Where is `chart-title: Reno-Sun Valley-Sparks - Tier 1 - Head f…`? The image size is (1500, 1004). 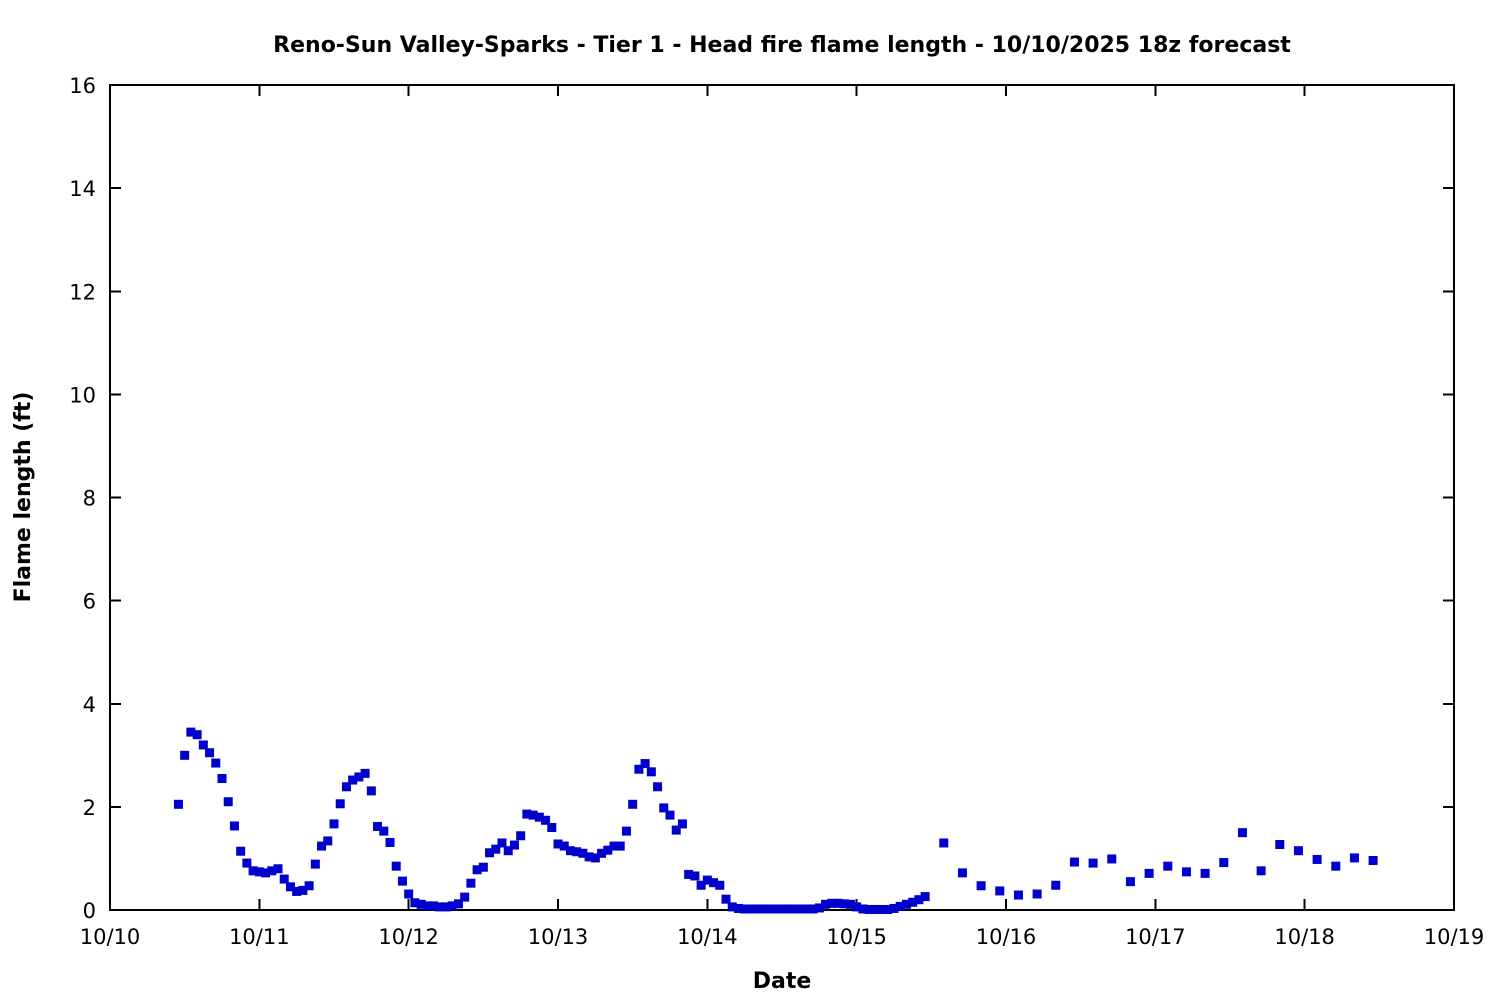 chart-title: Reno-Sun Valley-Sparks - Tier 1 - Head f… is located at coordinates (782, 45).